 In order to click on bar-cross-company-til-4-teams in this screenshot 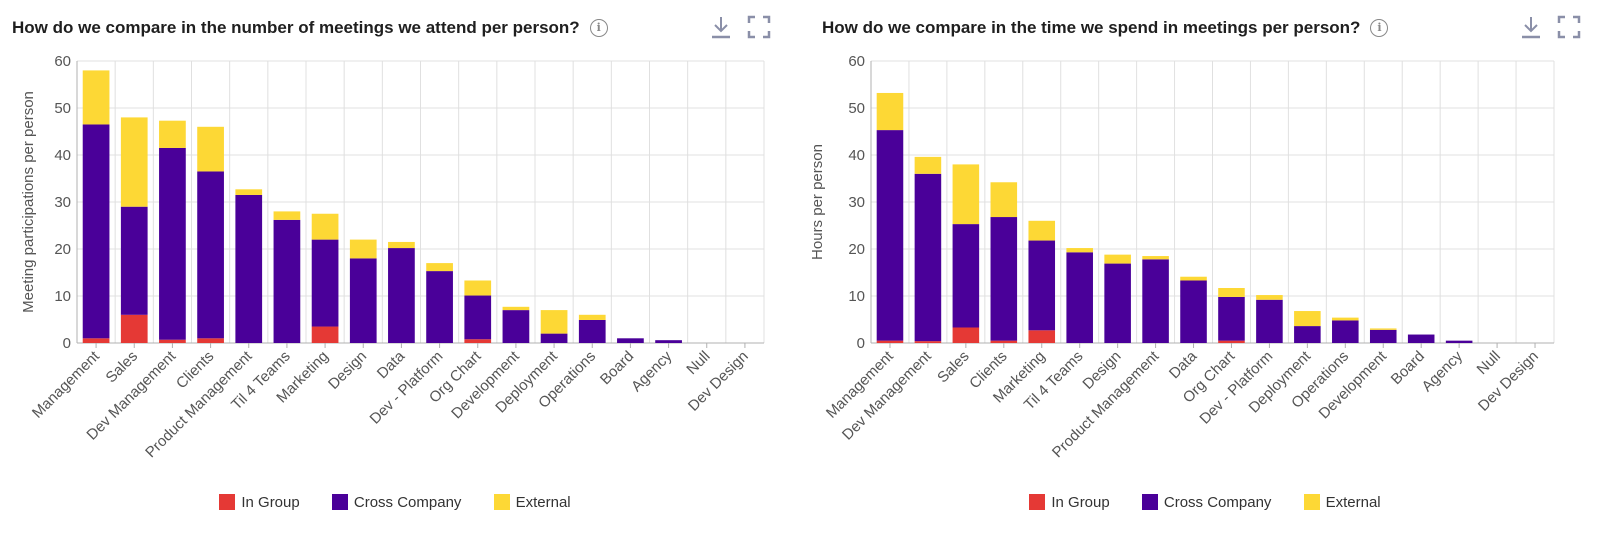, I will do `click(1079, 297)`.